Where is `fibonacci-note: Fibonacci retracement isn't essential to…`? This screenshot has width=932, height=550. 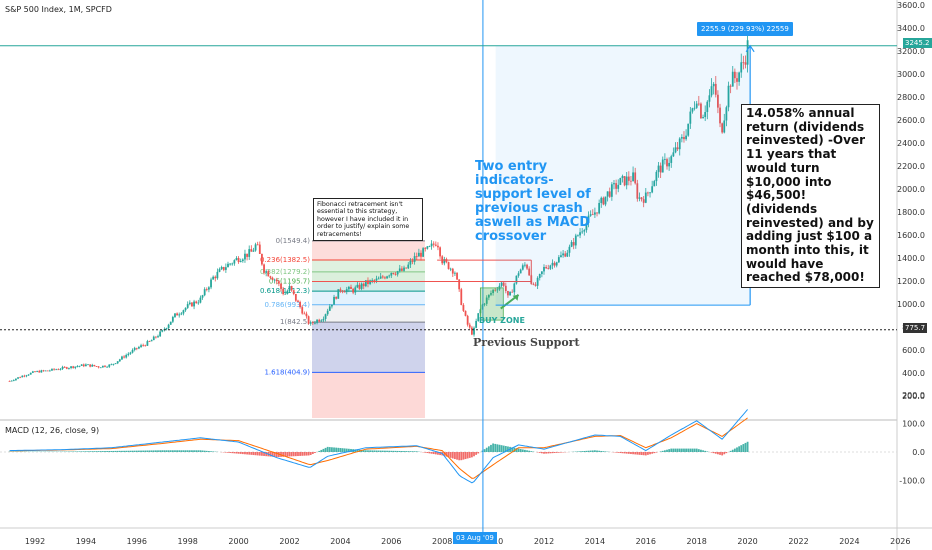
fibonacci-note: Fibonacci retracement isn't essential to… is located at coordinates (368, 220).